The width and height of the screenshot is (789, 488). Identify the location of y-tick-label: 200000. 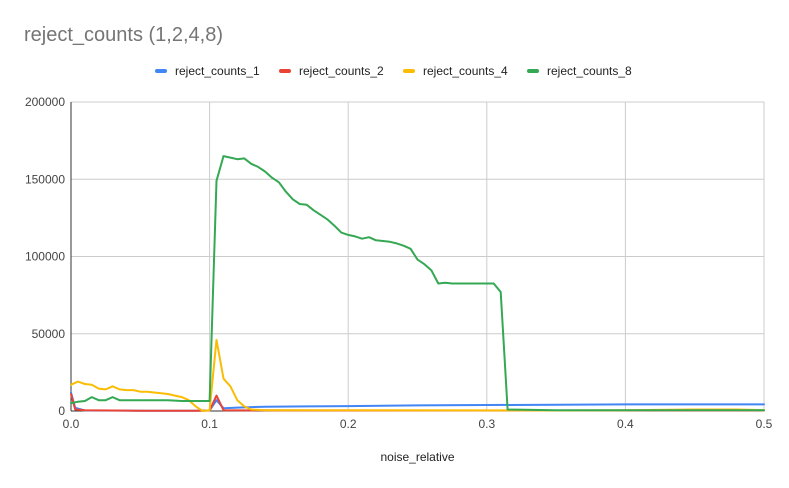
(45, 102).